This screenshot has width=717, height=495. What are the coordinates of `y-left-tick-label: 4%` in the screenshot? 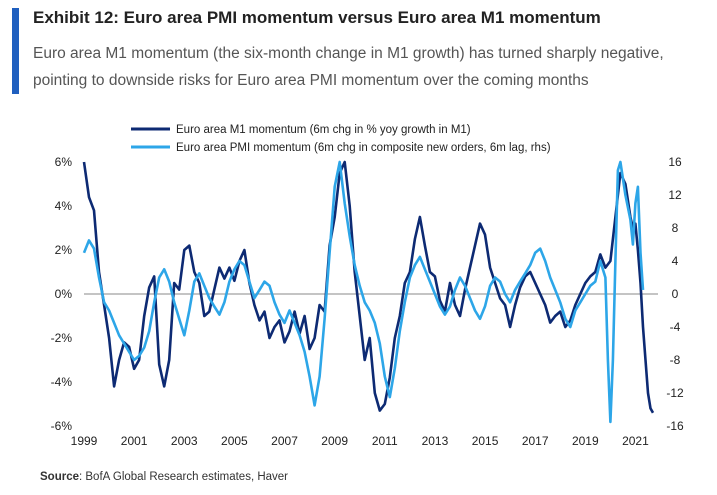 It's located at (64, 206).